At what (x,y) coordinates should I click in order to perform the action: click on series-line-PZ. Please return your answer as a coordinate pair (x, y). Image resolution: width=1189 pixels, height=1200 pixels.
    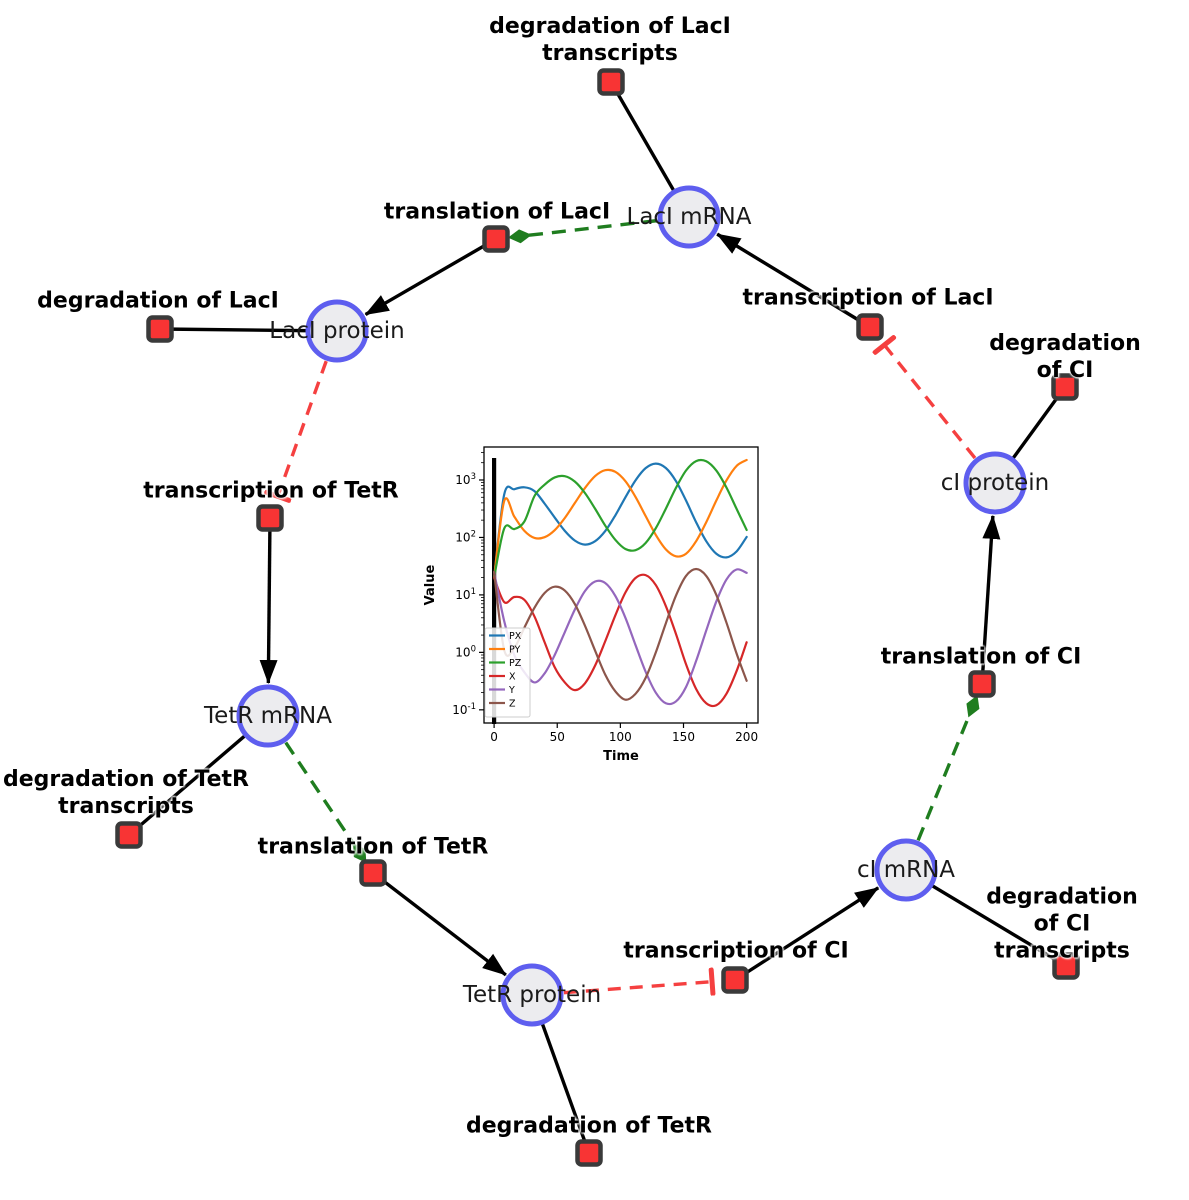
    Looking at the image, I should click on (620, 518).